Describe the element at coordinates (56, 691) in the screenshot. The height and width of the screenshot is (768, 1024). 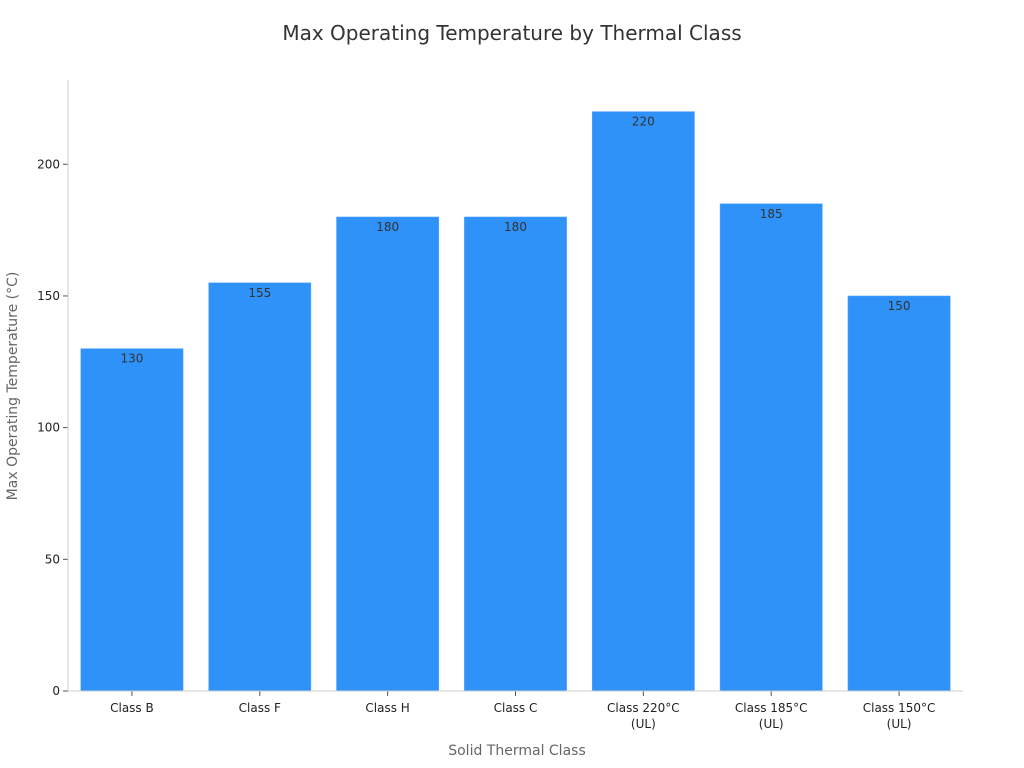
I see `y-tick-label: 0` at that location.